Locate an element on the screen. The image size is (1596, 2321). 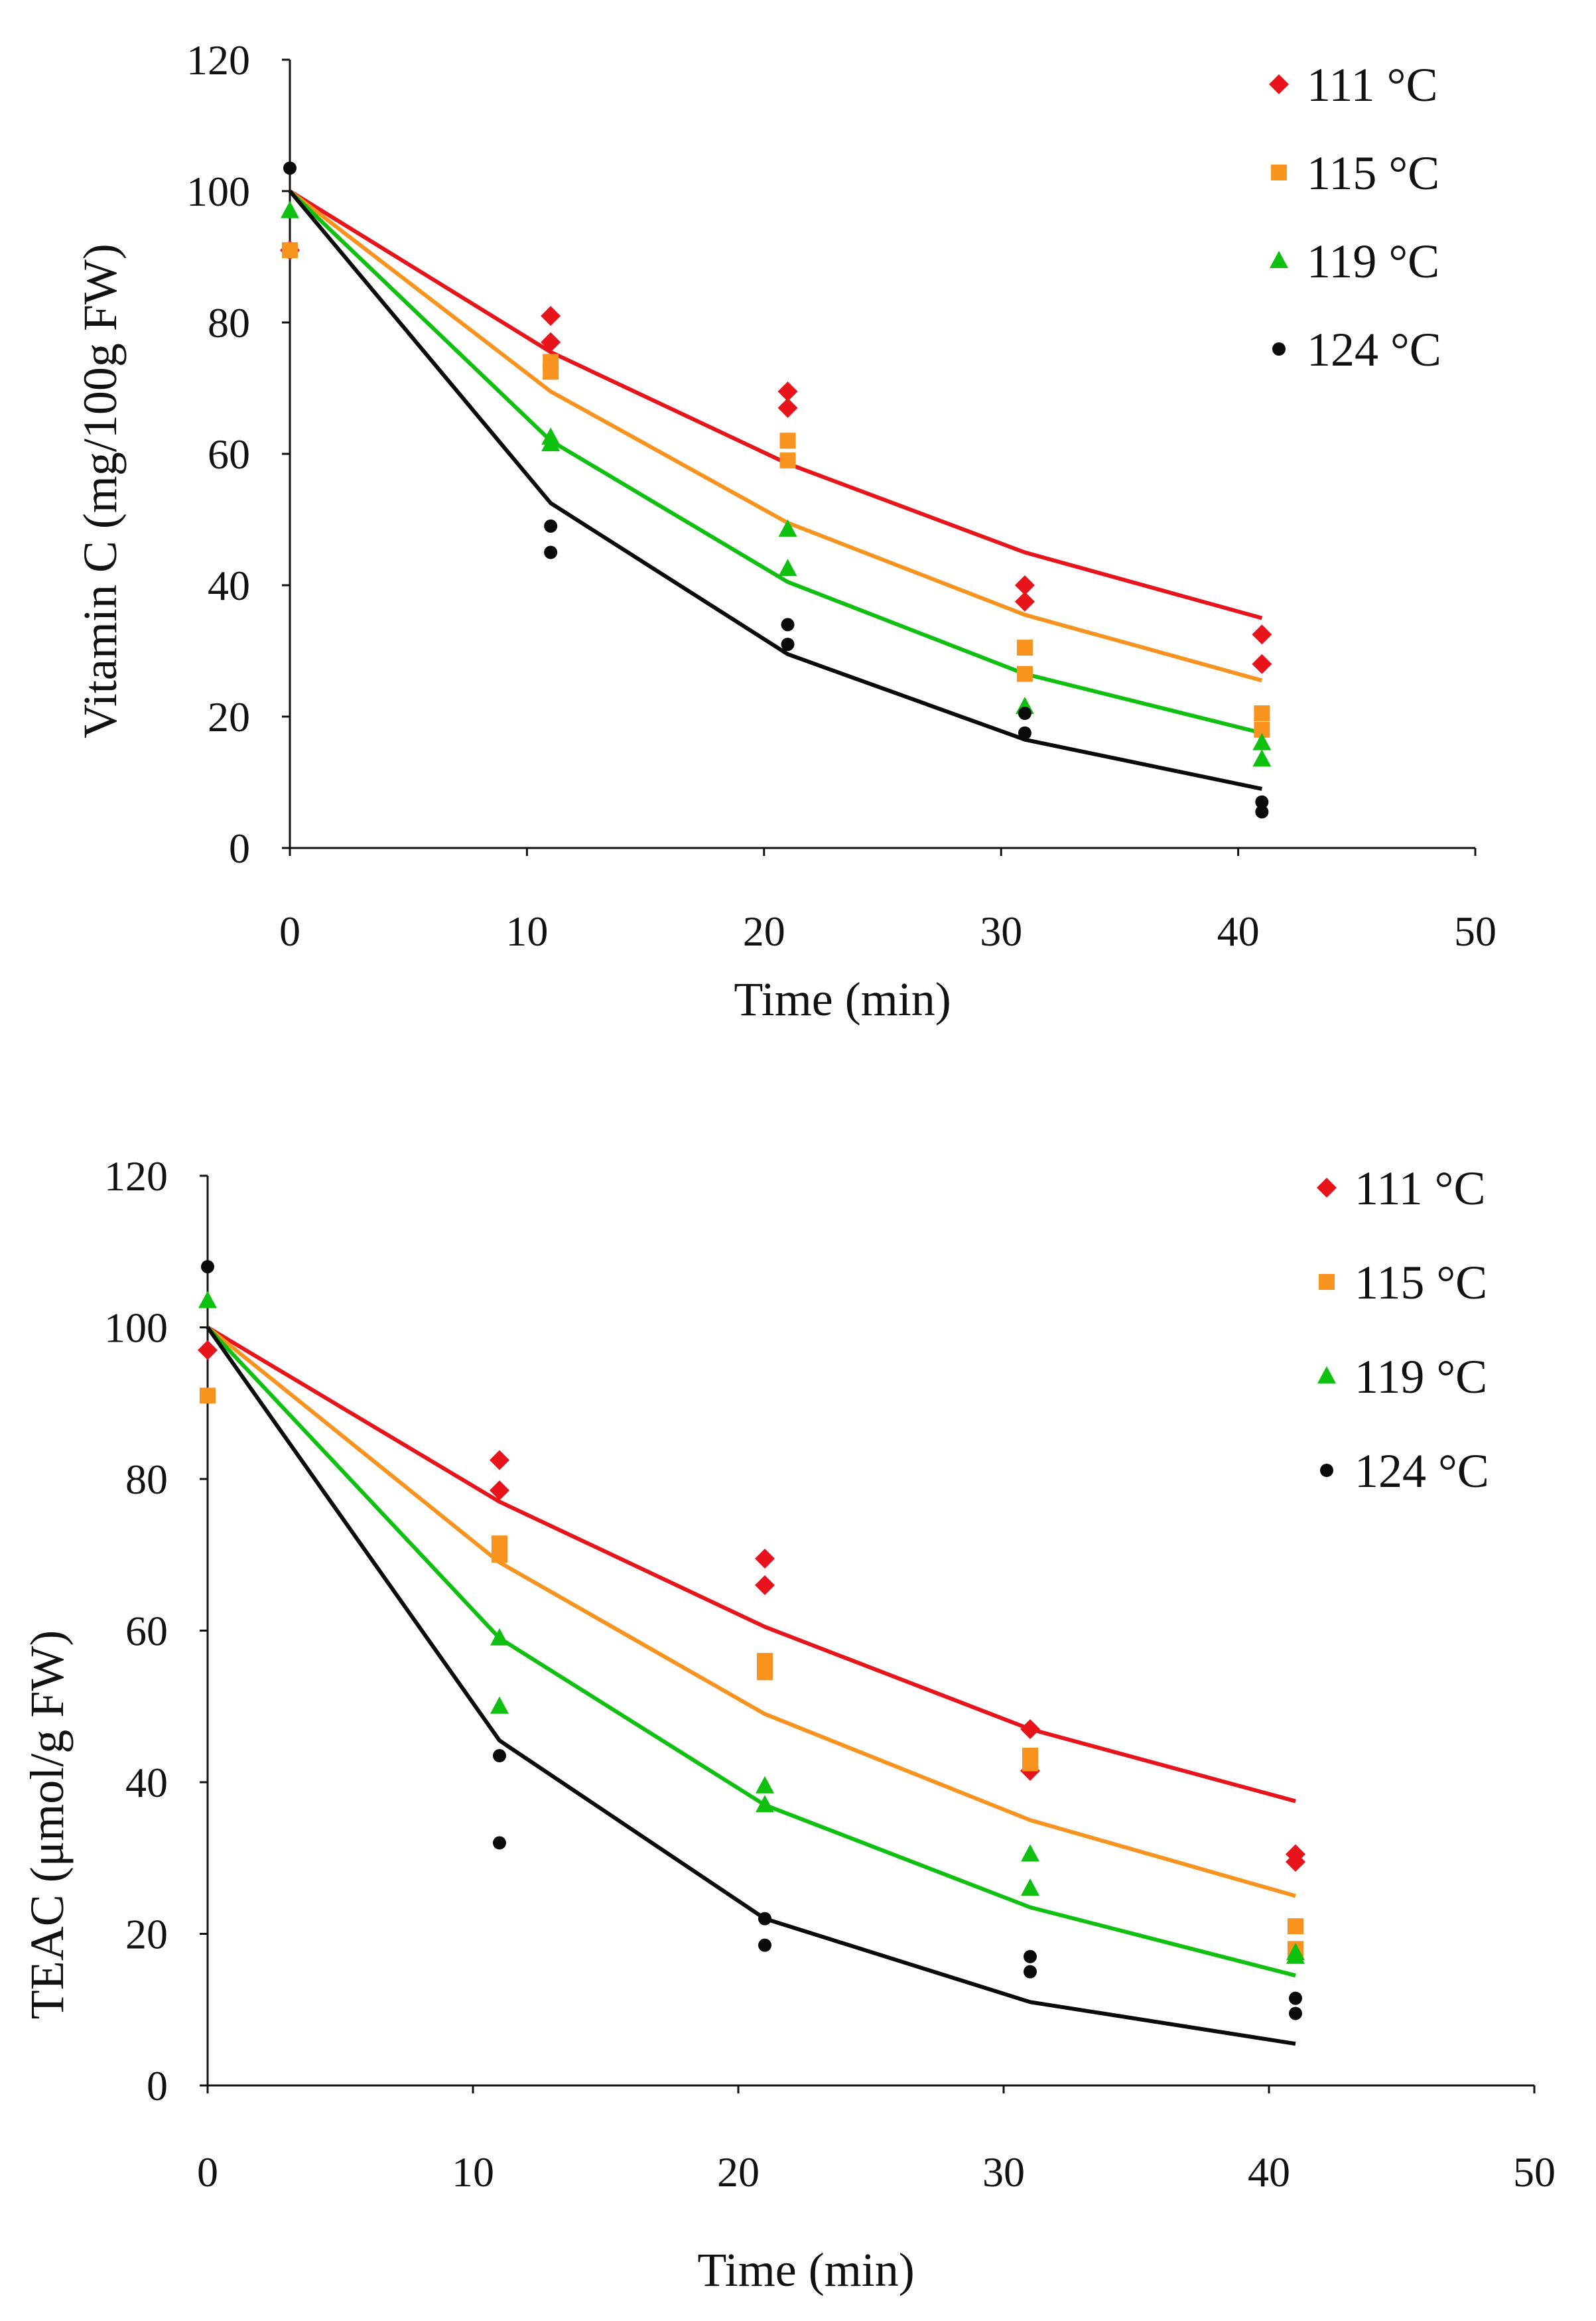
fit-line-t111 is located at coordinates (751, 1564).